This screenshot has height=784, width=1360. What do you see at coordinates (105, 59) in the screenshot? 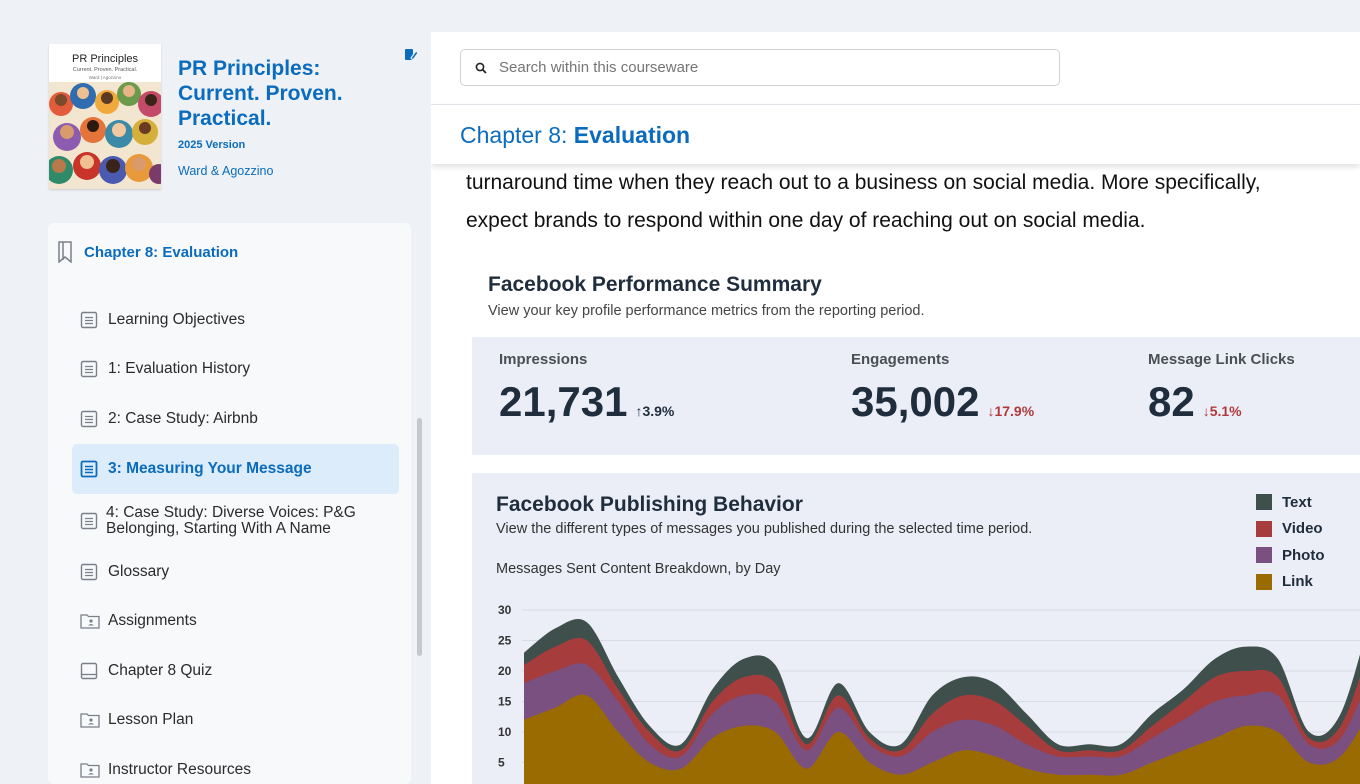
I see `cover-title: PR Principles` at bounding box center [105, 59].